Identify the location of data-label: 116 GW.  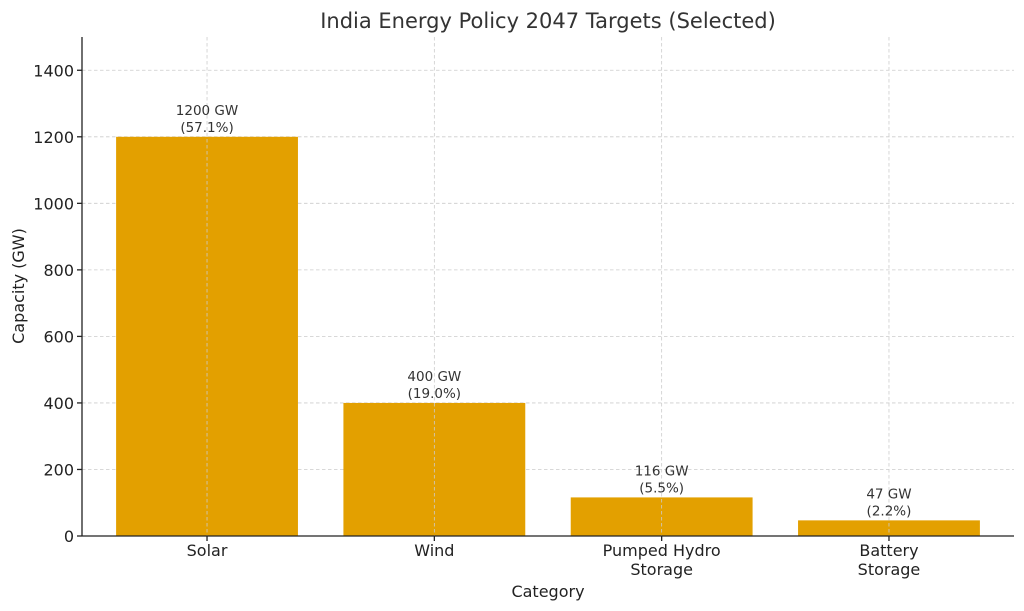
(662, 471).